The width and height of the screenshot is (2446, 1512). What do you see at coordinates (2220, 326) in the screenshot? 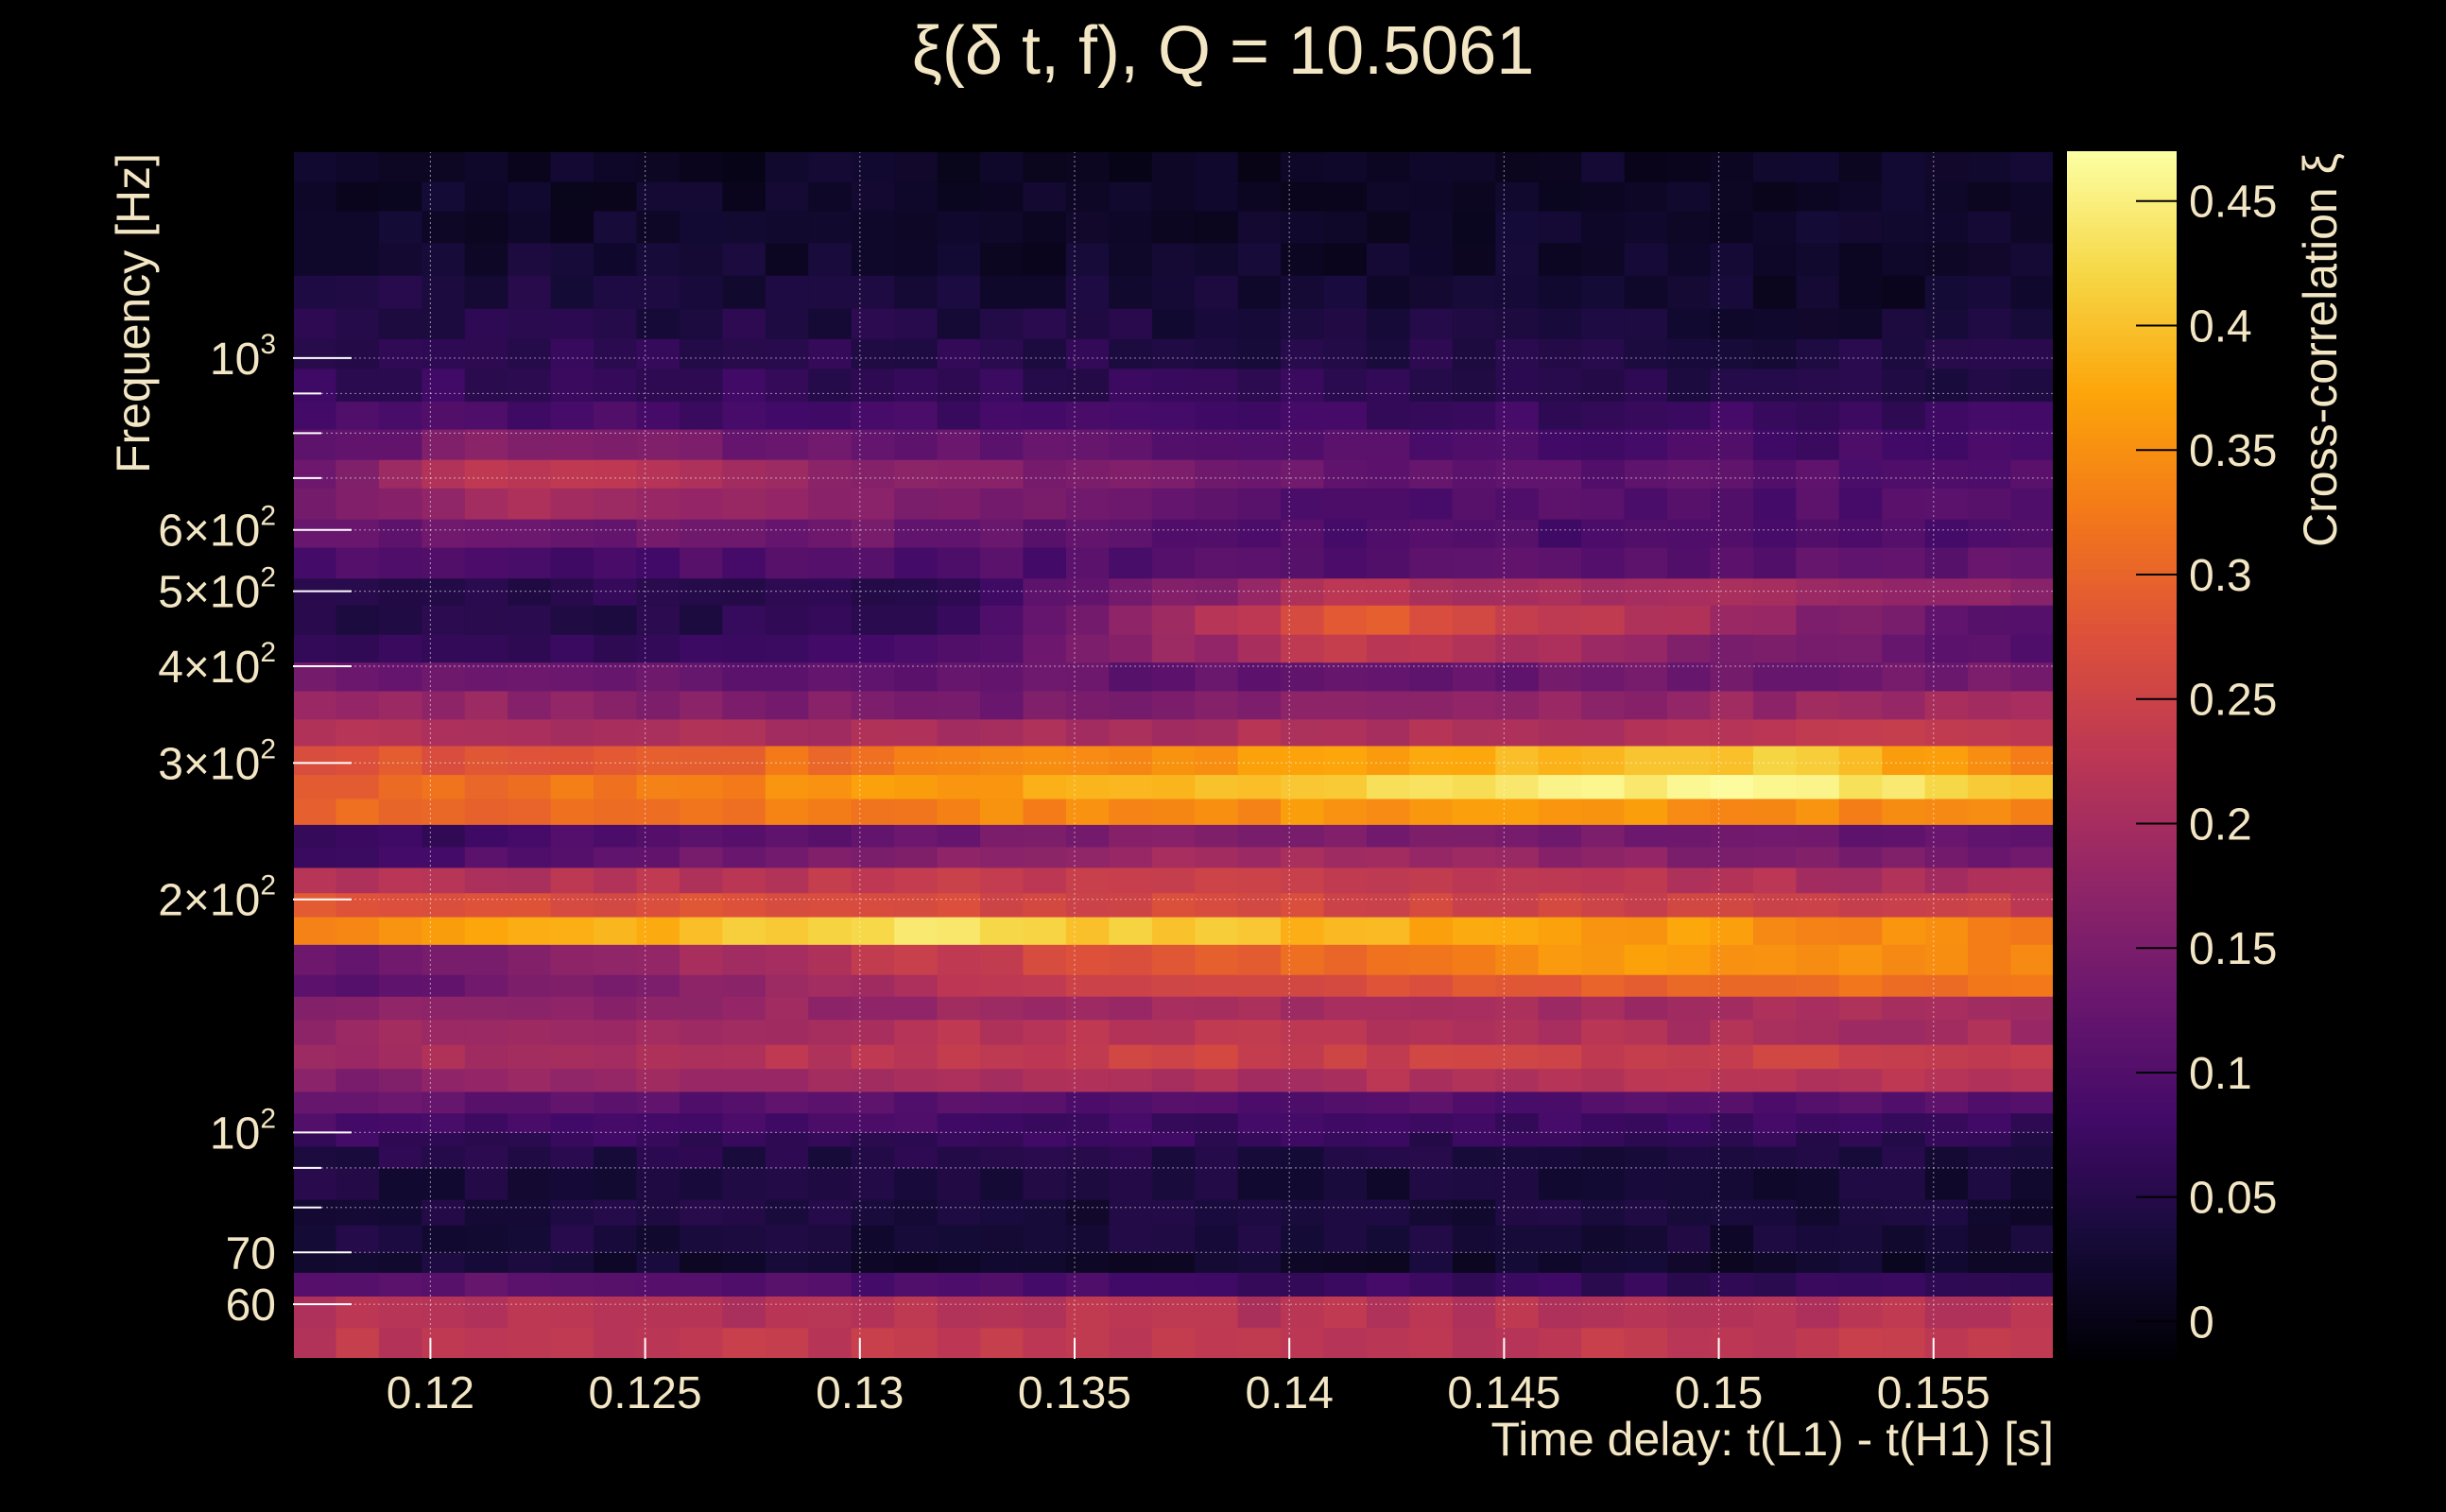
I see `colorbar-tick-label: 0.4` at bounding box center [2220, 326].